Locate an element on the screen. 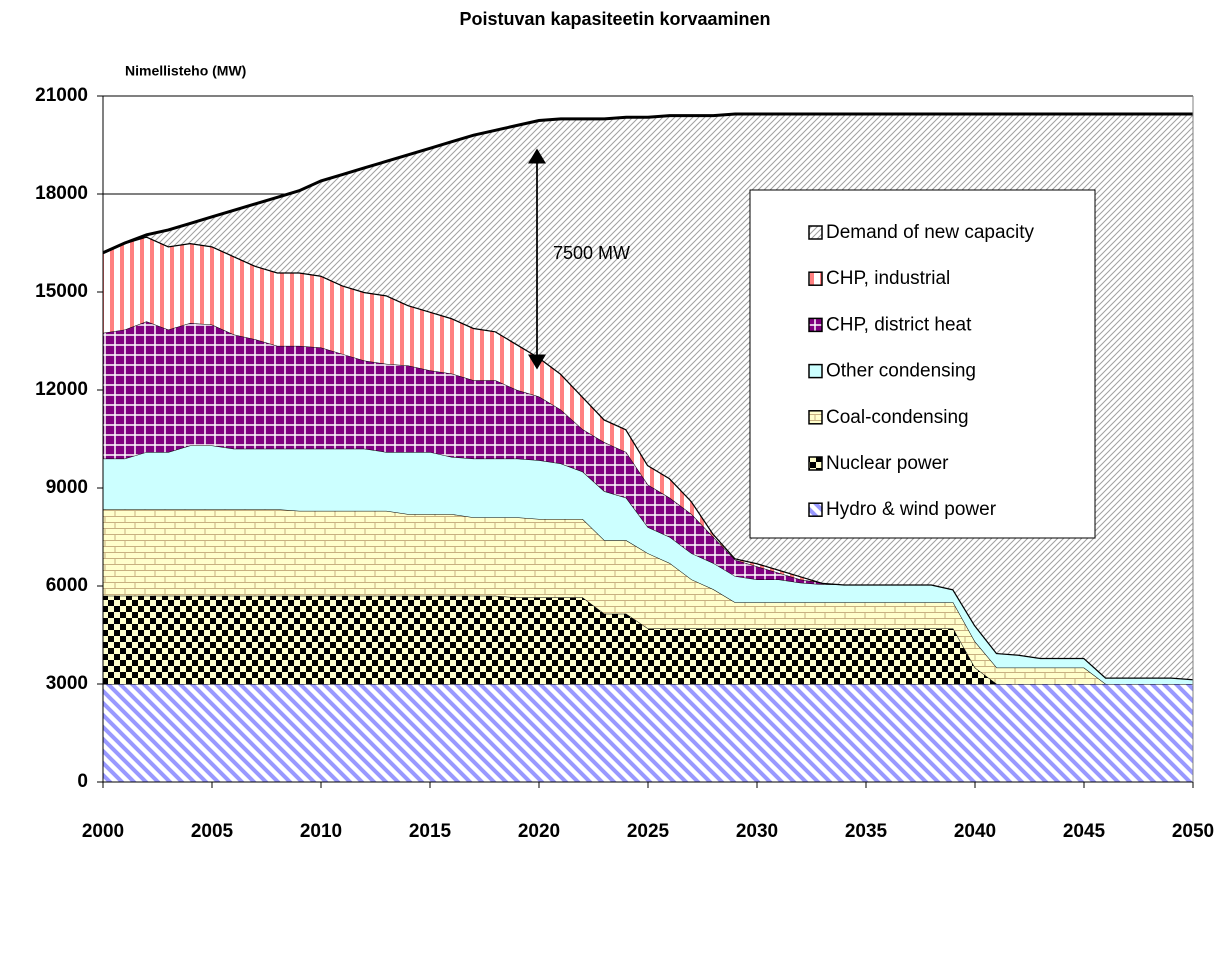 Image resolution: width=1231 pixels, height=955 pixels. x-tick-label: 2005 is located at coordinates (212, 831).